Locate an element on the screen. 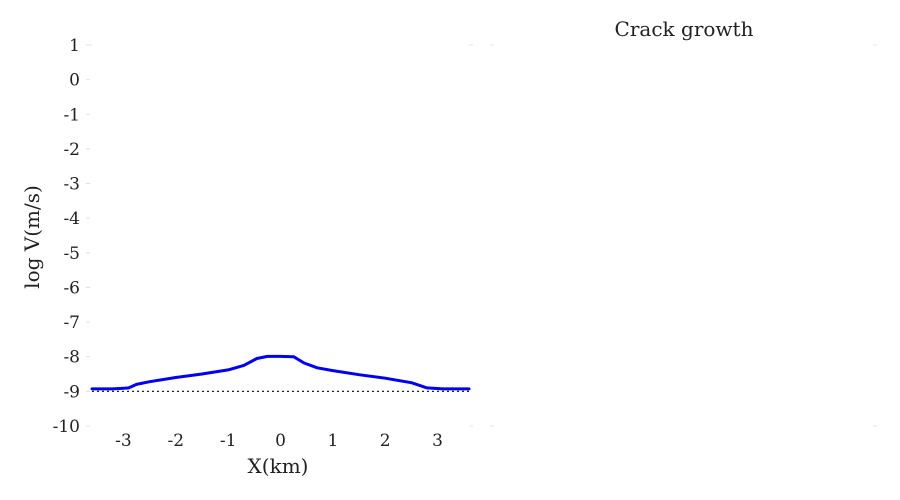 Image resolution: width=900 pixels, height=500 pixels. x-tick-label: -1 is located at coordinates (228, 441).